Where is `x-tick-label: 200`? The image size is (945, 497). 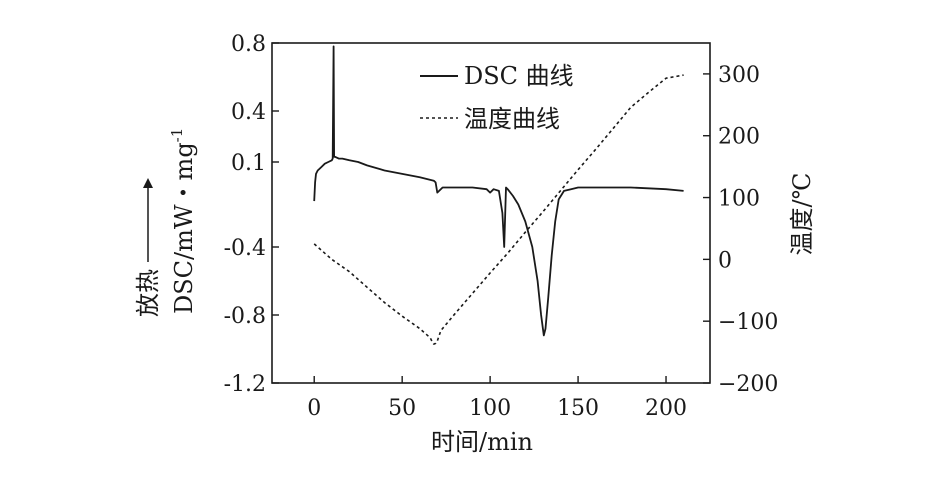 x-tick-label: 200 is located at coordinates (666, 408).